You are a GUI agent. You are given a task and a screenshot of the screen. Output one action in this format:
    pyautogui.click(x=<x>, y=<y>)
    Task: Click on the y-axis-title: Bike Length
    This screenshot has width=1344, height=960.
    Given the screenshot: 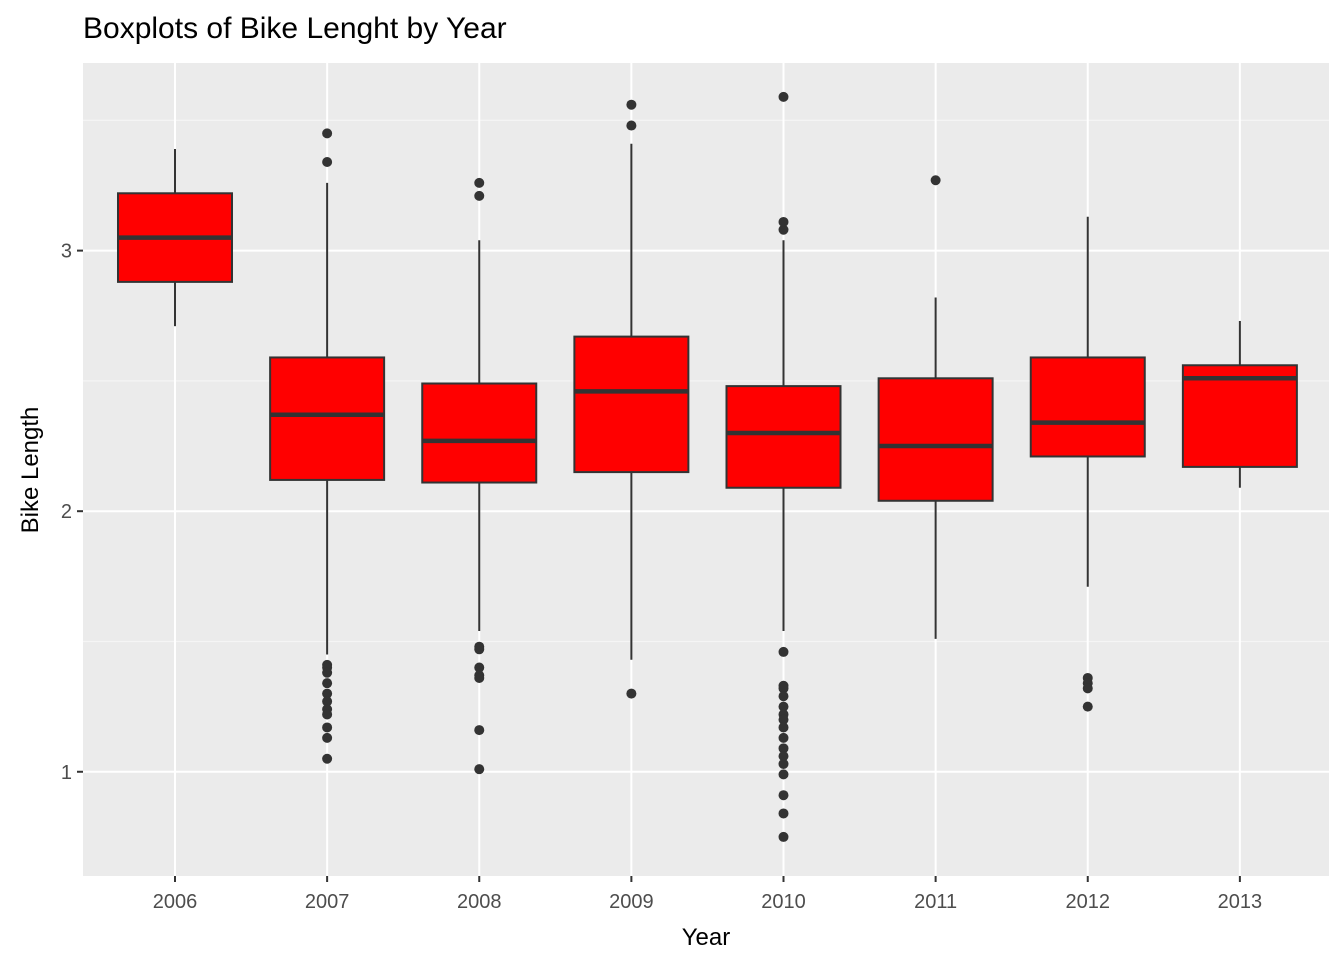 What is the action you would take?
    pyautogui.click(x=30, y=470)
    